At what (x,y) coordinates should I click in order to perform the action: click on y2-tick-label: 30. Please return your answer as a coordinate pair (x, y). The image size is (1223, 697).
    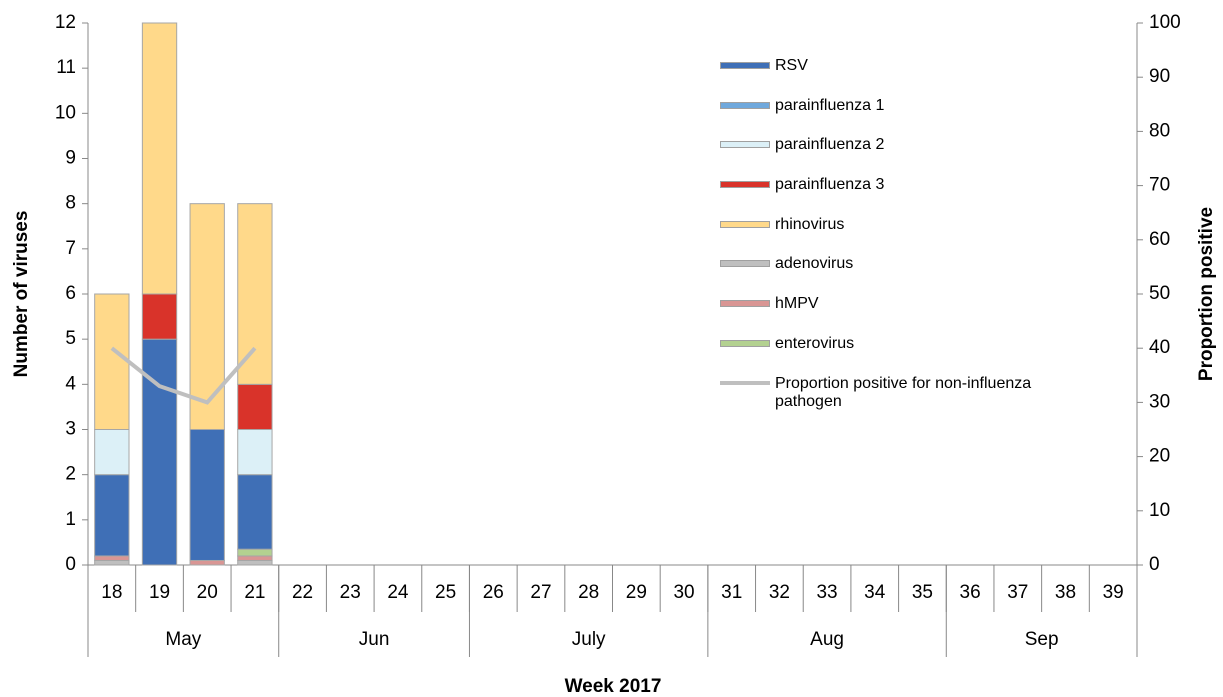
    Looking at the image, I should click on (1159, 401).